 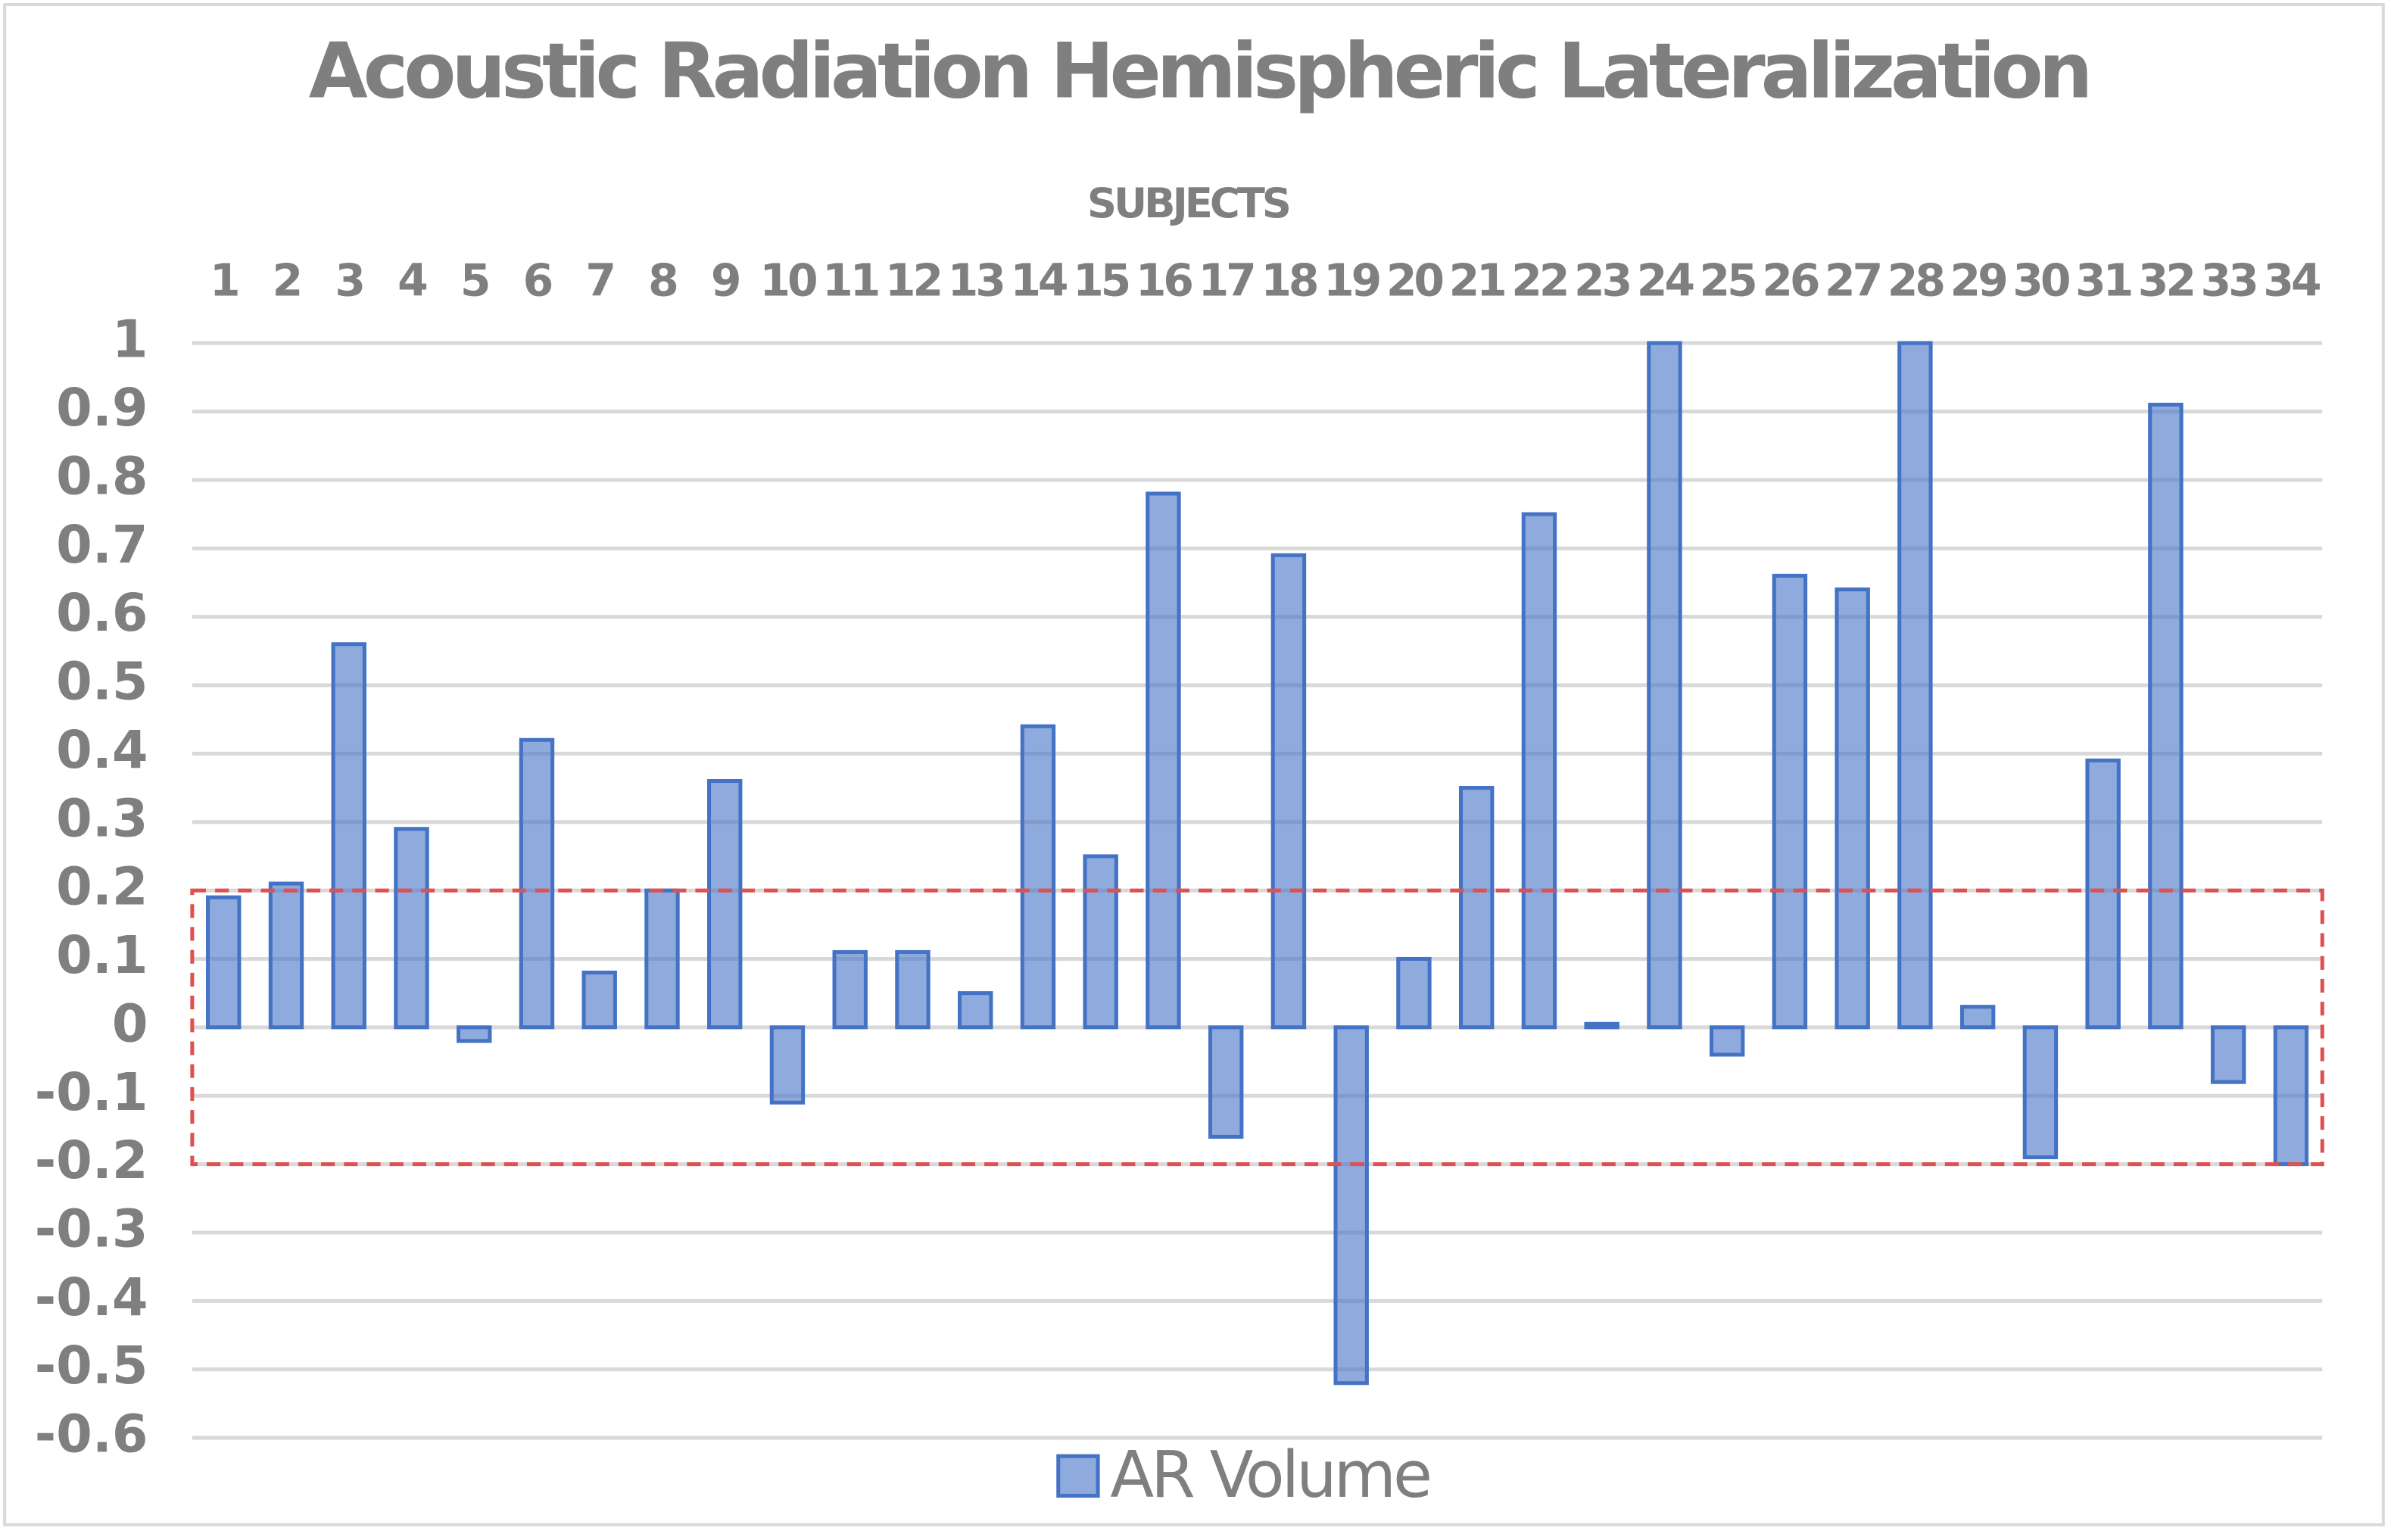 What do you see at coordinates (1289, 281) in the screenshot?
I see `x-tick-label: 18` at bounding box center [1289, 281].